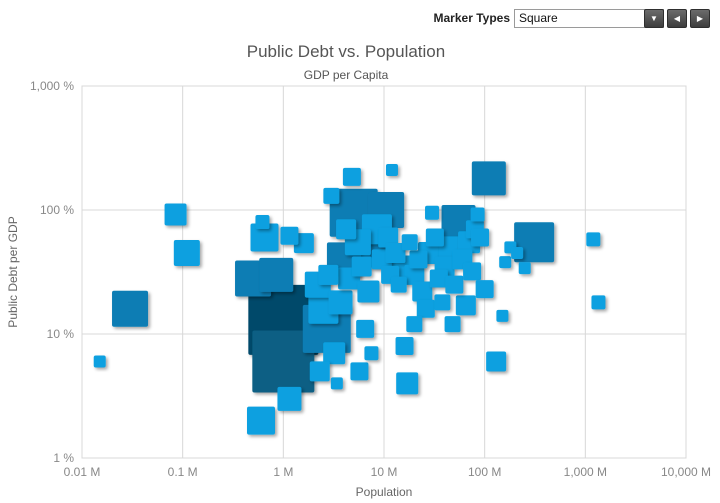 The image size is (720, 503). What do you see at coordinates (585, 472) in the screenshot?
I see `x-tick-label: 1,000 M` at bounding box center [585, 472].